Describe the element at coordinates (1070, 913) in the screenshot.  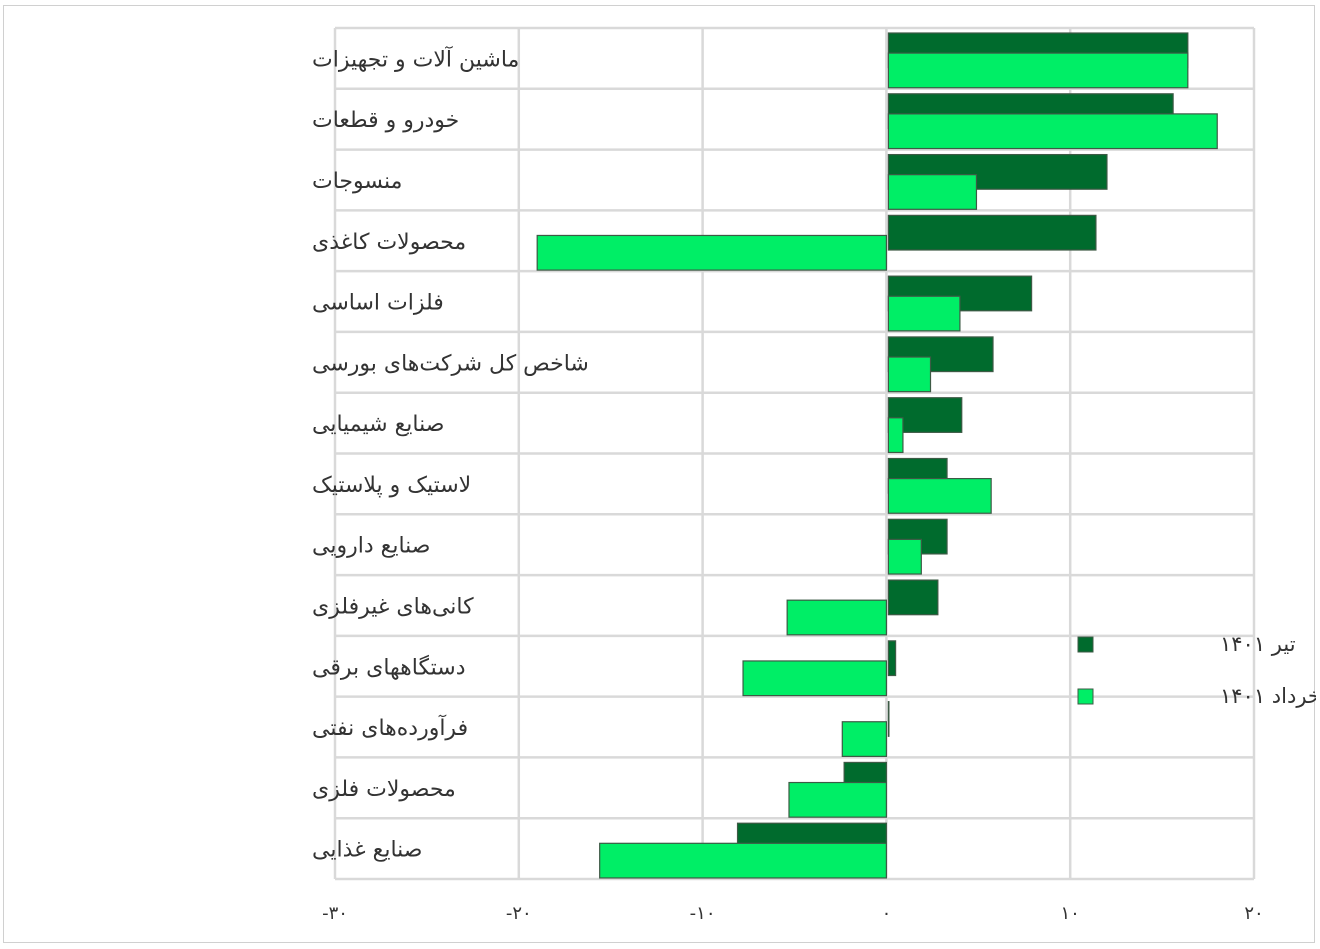
I see `x-tick-label: ۱۰` at that location.